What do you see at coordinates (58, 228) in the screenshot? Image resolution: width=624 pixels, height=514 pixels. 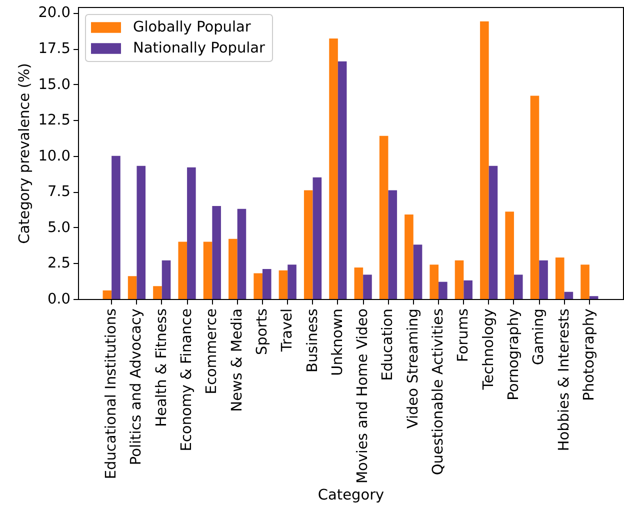 I see `y-tick-label: 5.0` at bounding box center [58, 228].